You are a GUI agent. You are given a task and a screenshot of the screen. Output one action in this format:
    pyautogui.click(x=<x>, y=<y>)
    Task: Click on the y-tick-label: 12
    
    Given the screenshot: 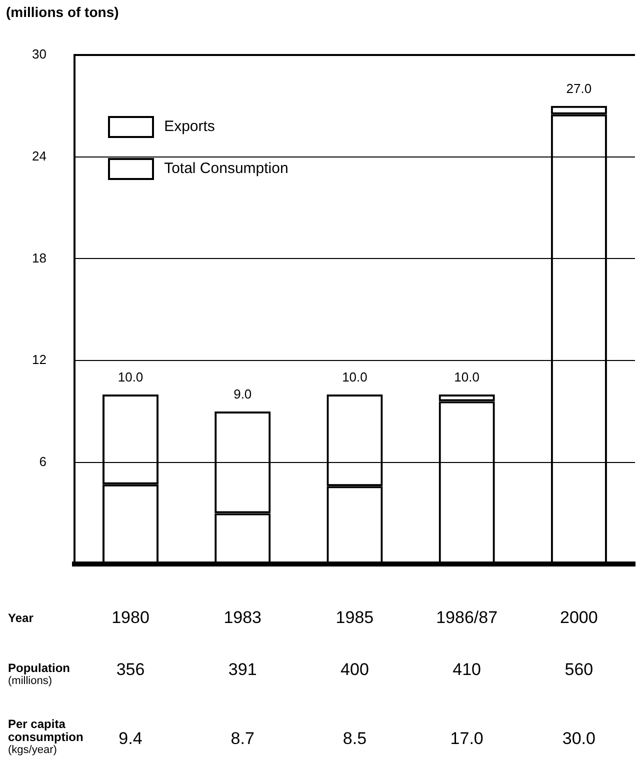 What is the action you would take?
    pyautogui.click(x=39, y=360)
    